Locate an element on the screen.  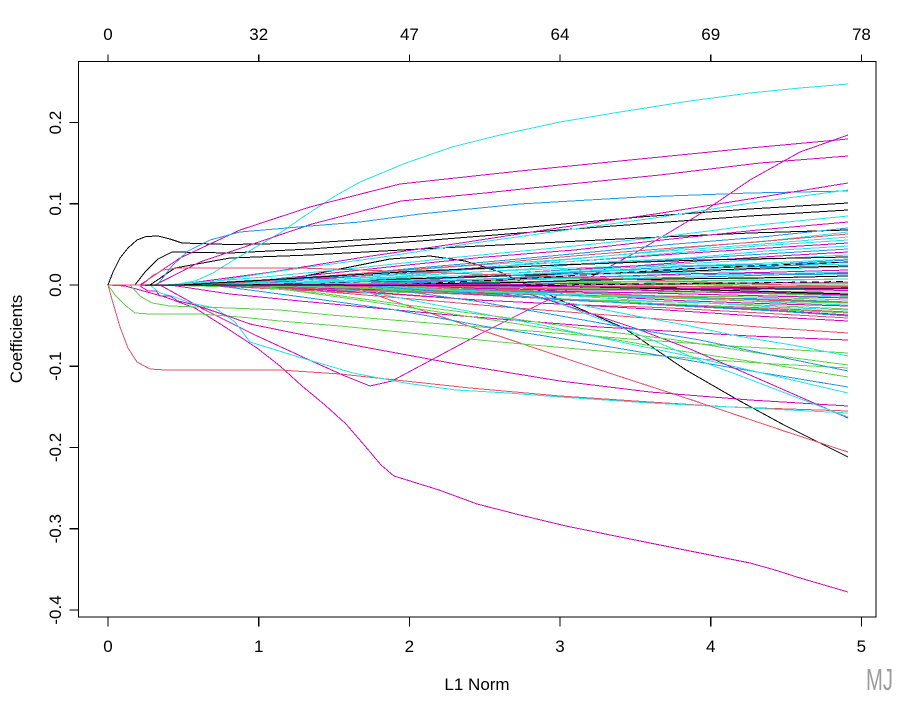
svg-text: MJ is located at coordinates (879, 679).